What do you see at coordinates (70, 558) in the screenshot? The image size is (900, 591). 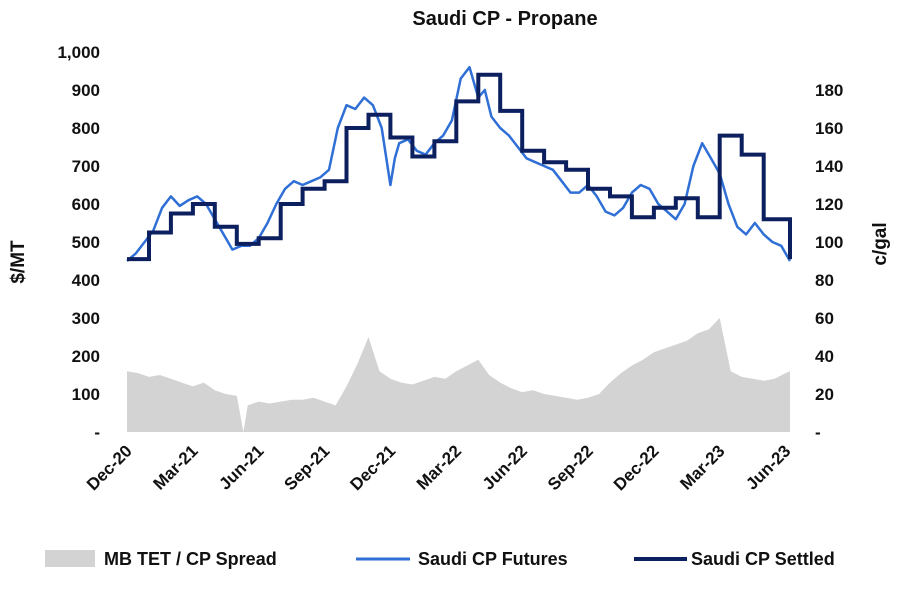 I see `legend-swatch-spread` at bounding box center [70, 558].